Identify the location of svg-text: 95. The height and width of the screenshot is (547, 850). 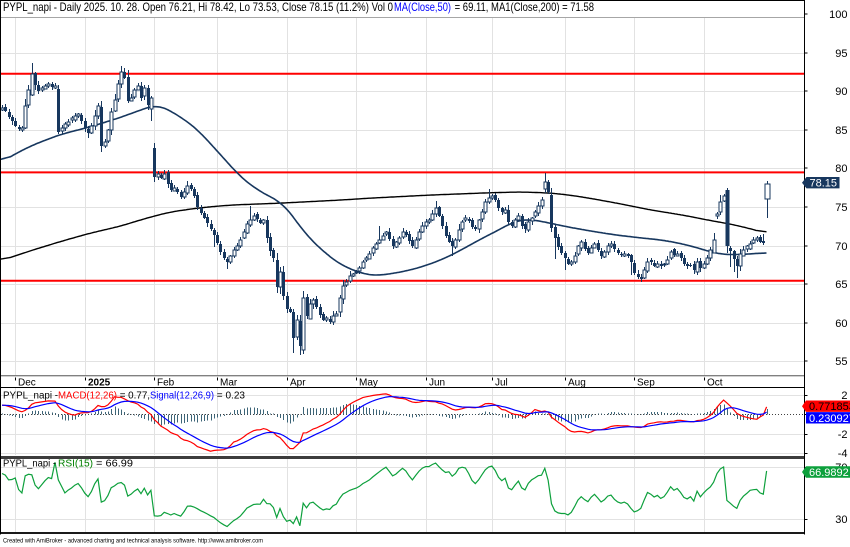
(841, 54).